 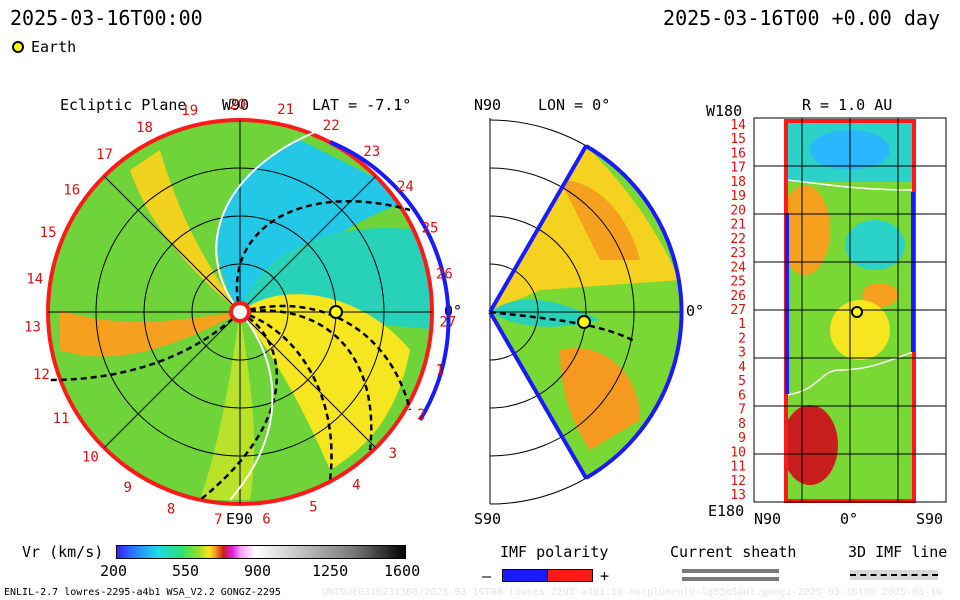 What do you see at coordinates (738, 452) in the screenshot?
I see `rmap-y-label: 10` at bounding box center [738, 452].